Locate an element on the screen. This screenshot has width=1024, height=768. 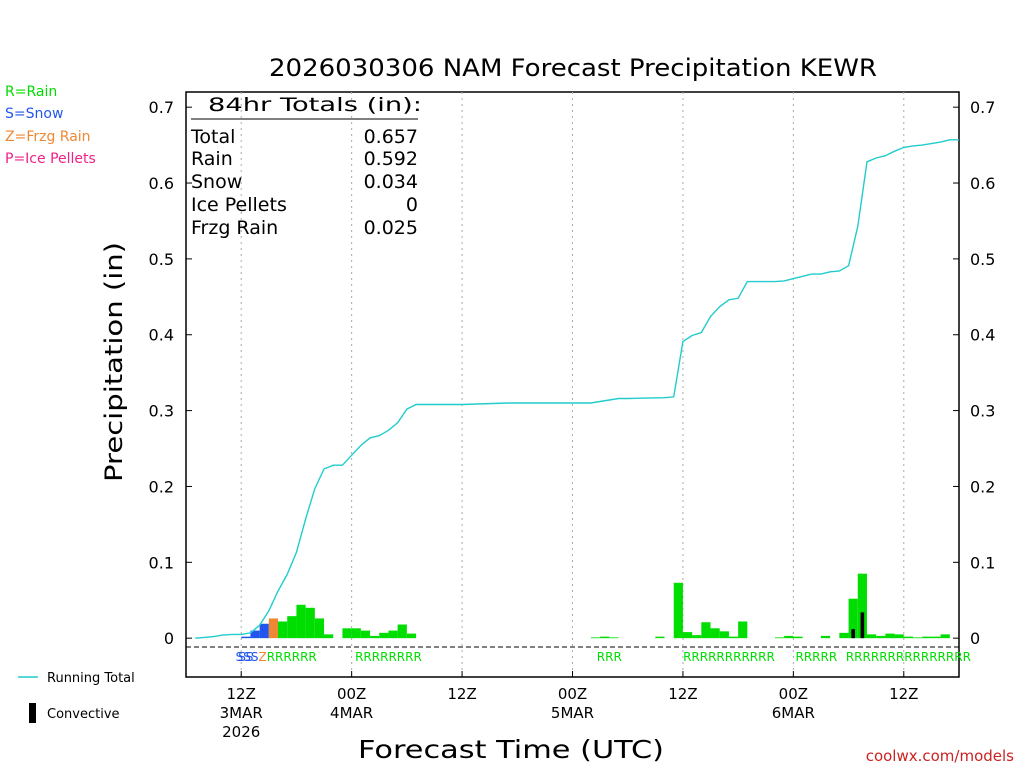
xtick-label-0-0: 12Z is located at coordinates (241, 694).